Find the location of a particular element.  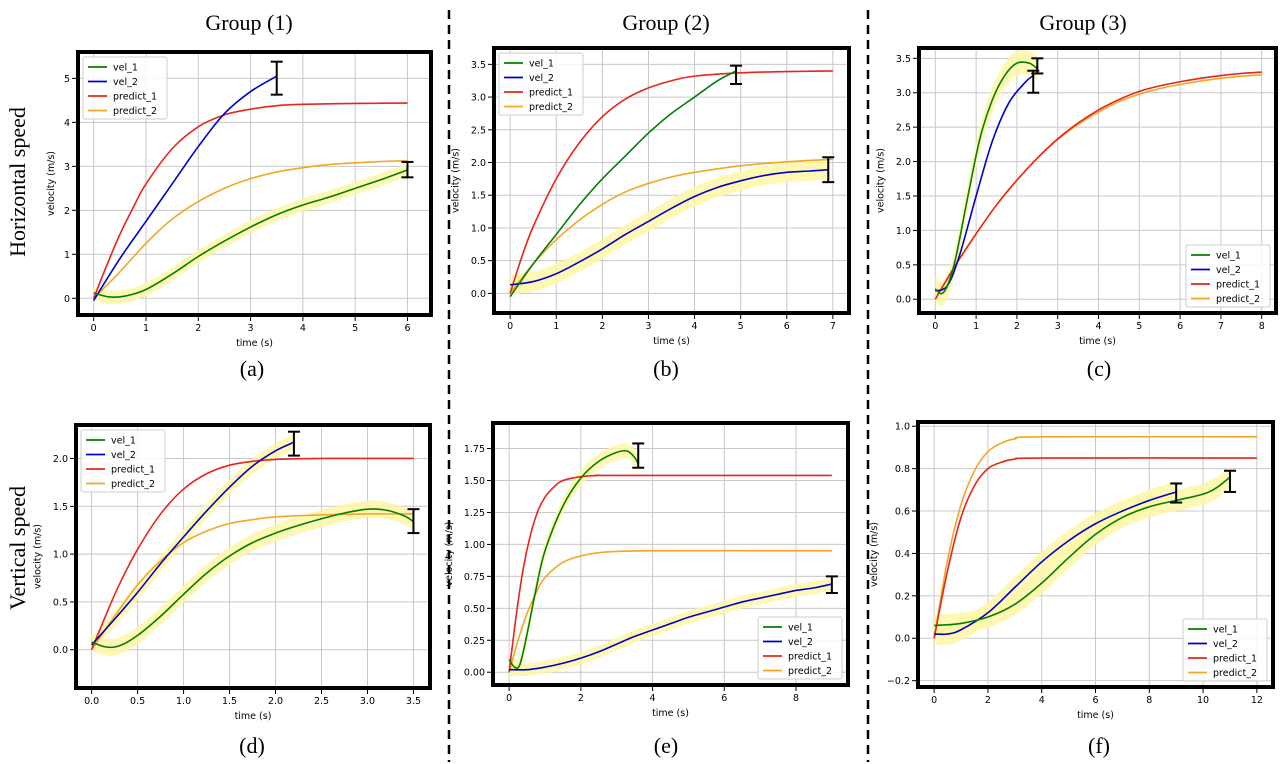

caption-e: (e) is located at coordinates (666, 745).